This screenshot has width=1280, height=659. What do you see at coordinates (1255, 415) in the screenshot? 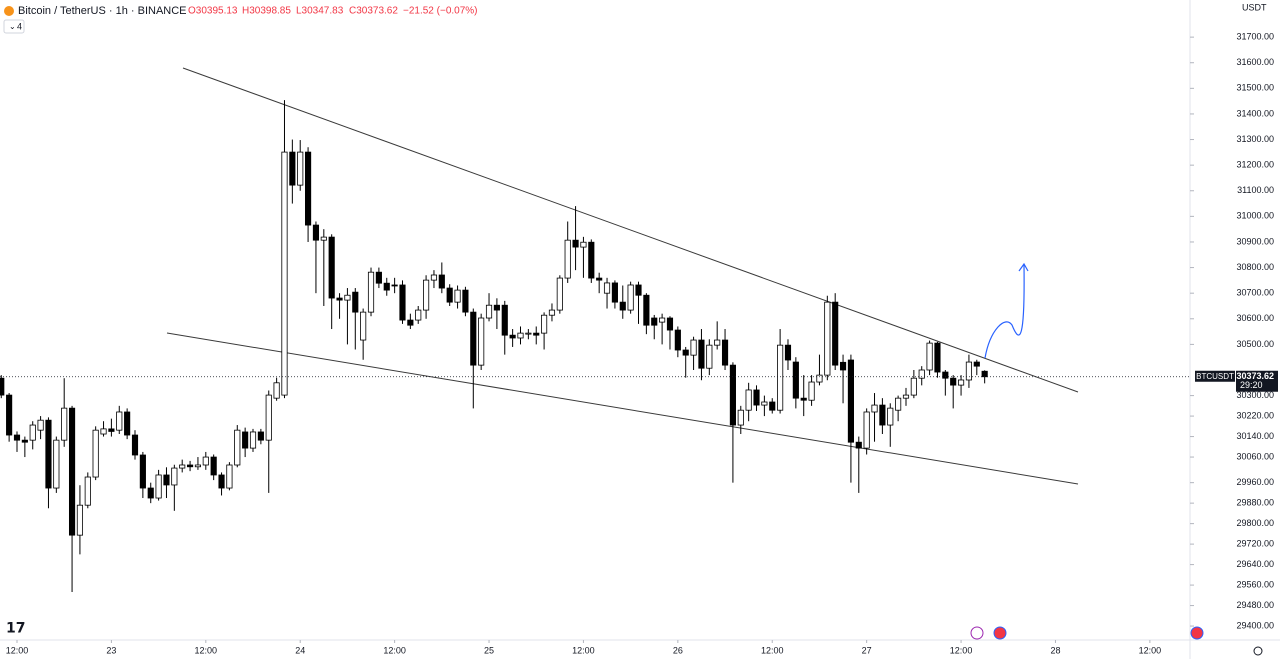
I see `y-tick-label: 30220.00` at bounding box center [1255, 415].